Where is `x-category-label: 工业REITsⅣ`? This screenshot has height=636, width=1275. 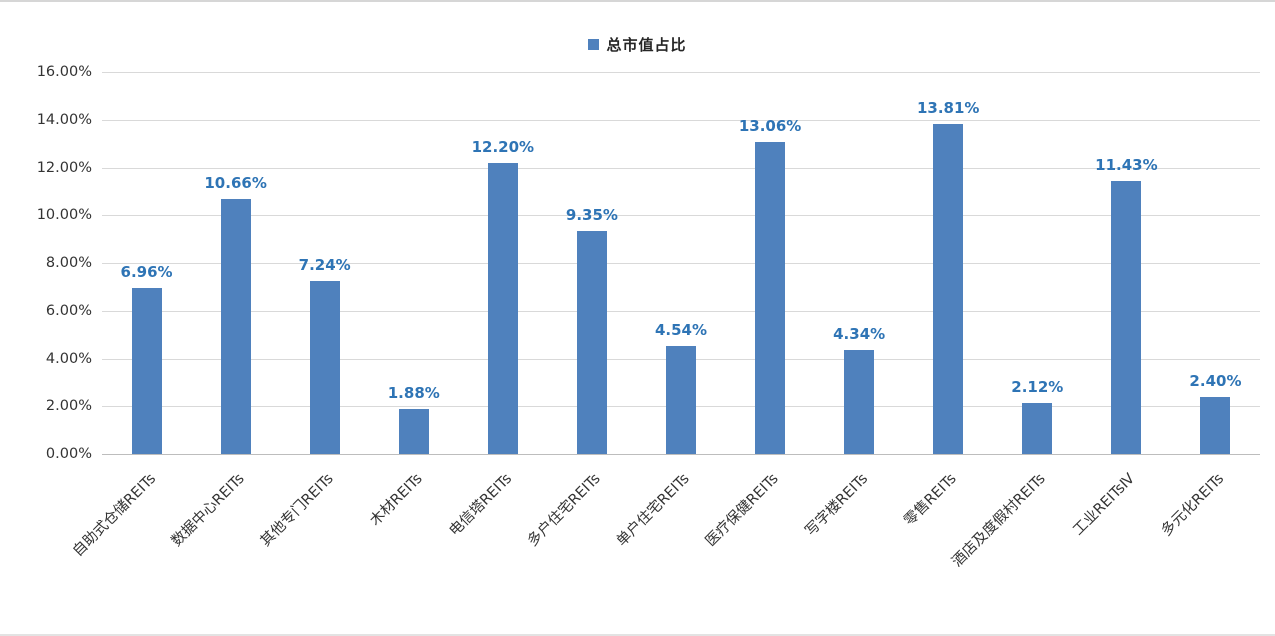 x-category-label: 工业REITsⅣ is located at coordinates (1104, 504).